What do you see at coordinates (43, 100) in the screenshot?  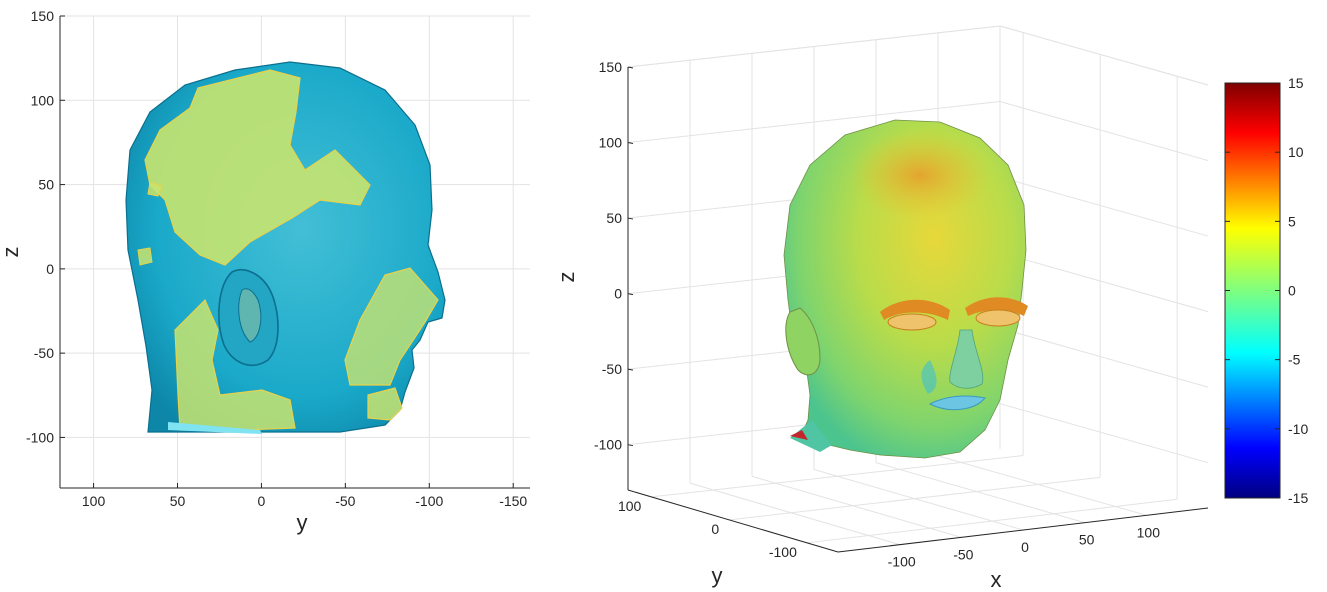 I see `left-y-tick-label: 100` at bounding box center [43, 100].